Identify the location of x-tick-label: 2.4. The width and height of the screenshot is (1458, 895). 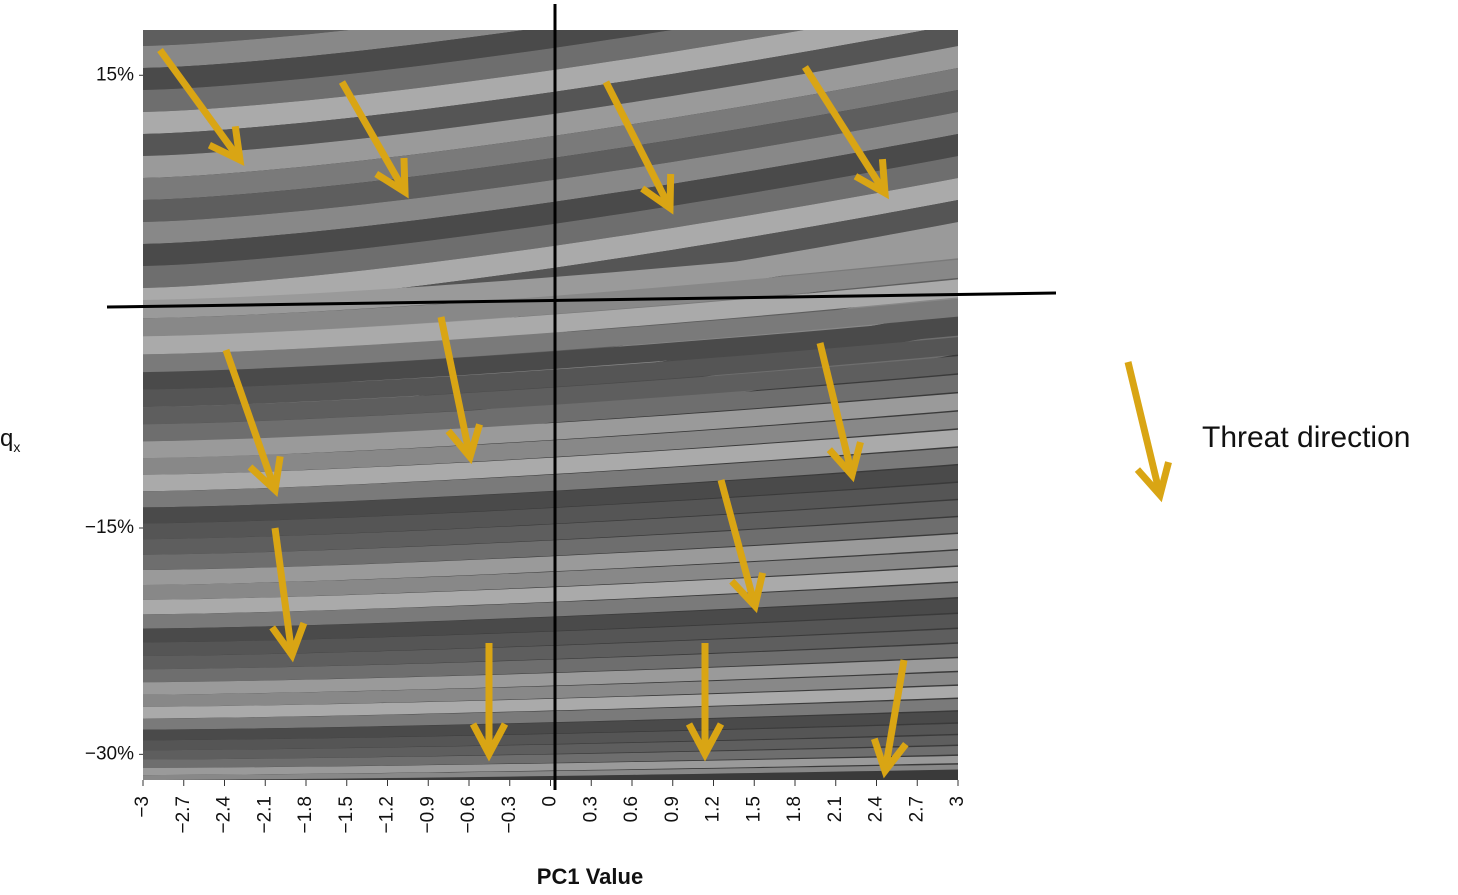
(876, 809).